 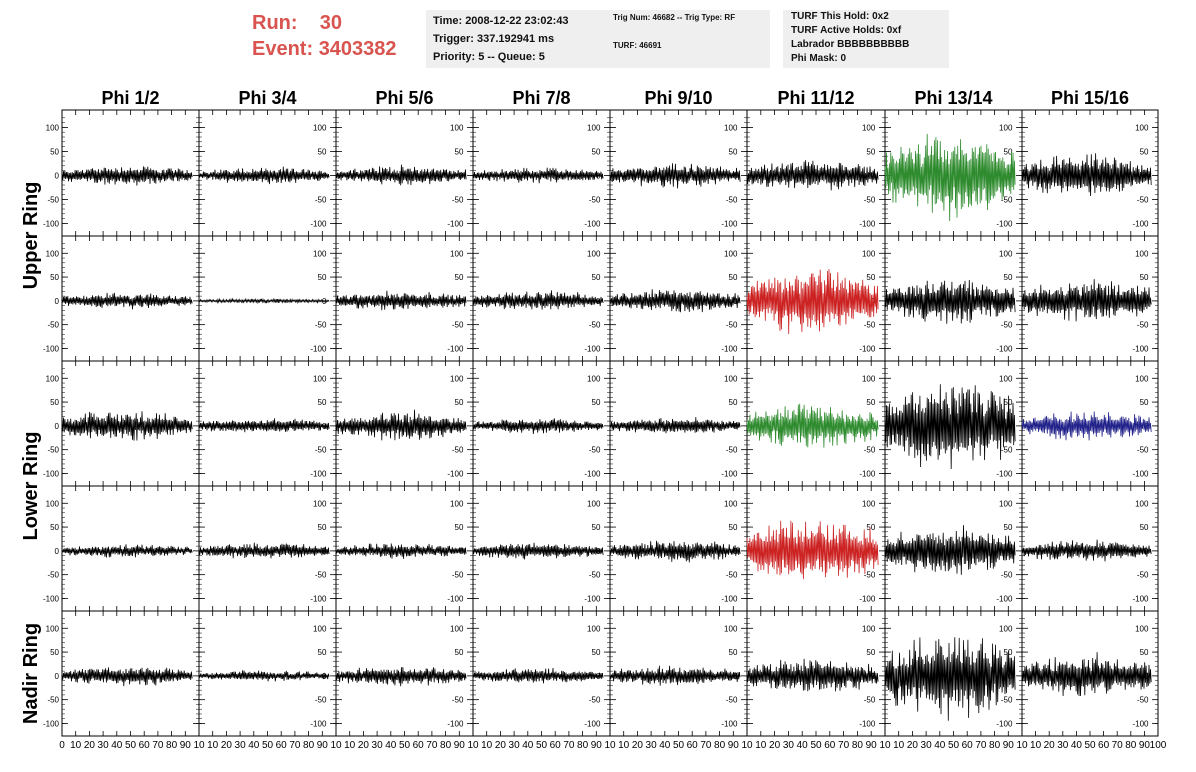 What do you see at coordinates (674, 17) in the screenshot?
I see `trig-num-text: Trig Num: 46682 -- Trig Type: RF` at bounding box center [674, 17].